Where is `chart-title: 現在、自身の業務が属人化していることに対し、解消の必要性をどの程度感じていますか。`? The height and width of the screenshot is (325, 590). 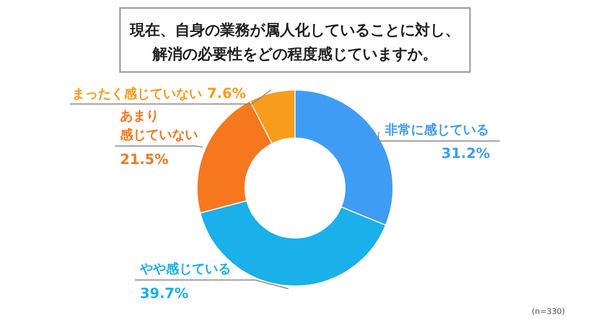
chart-title: 現在、自身の業務が属人化していることに対し、解消の必要性をどの程度感じていますか。 is located at coordinates (294, 42).